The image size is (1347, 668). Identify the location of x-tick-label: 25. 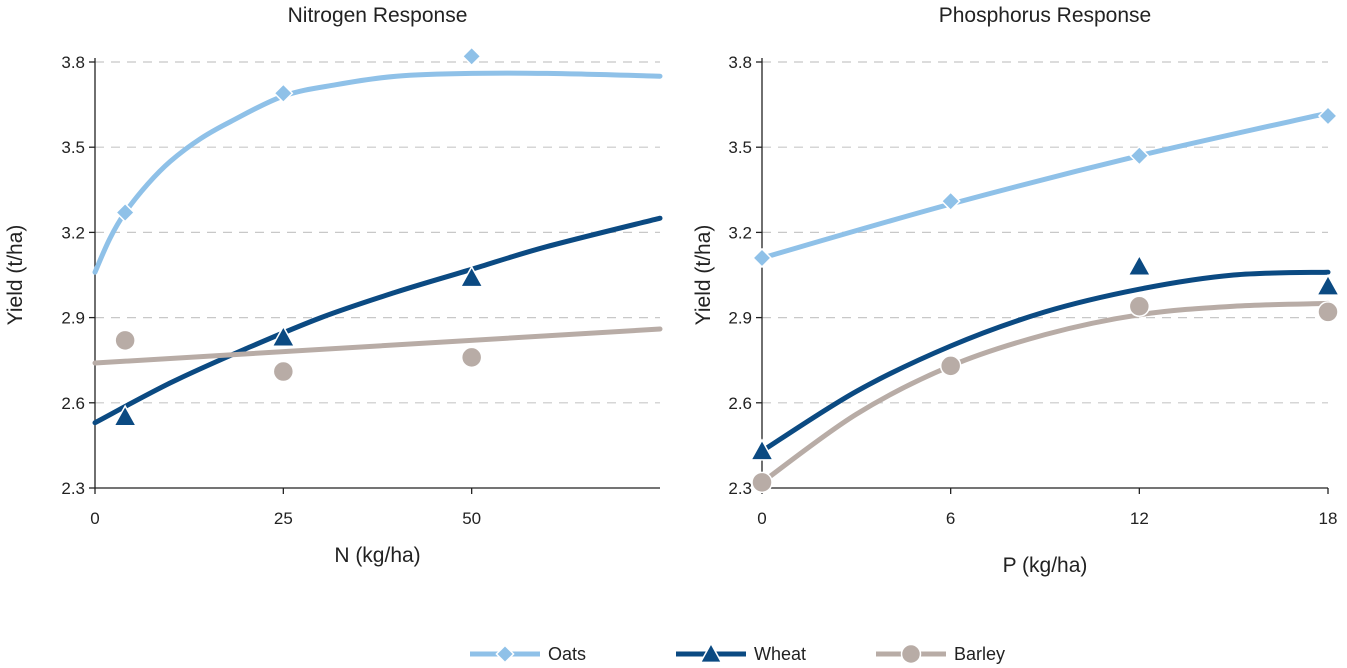
(283, 518).